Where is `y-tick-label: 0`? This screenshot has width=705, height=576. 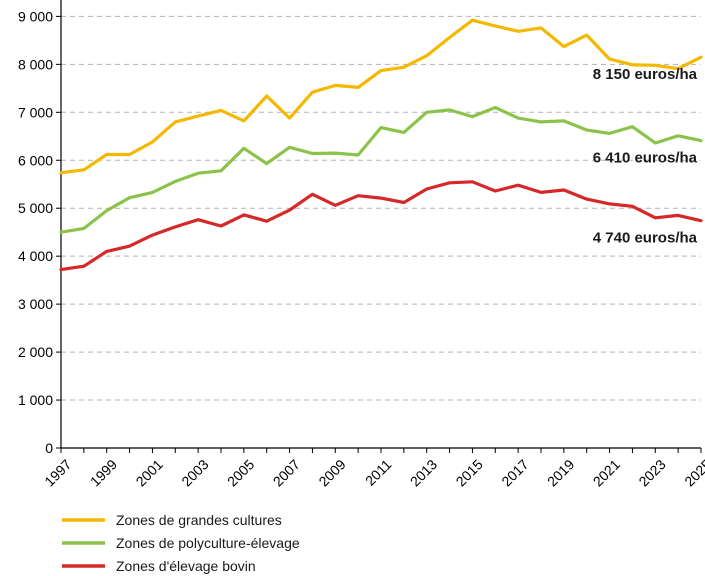 y-tick-label: 0 is located at coordinates (49, 448).